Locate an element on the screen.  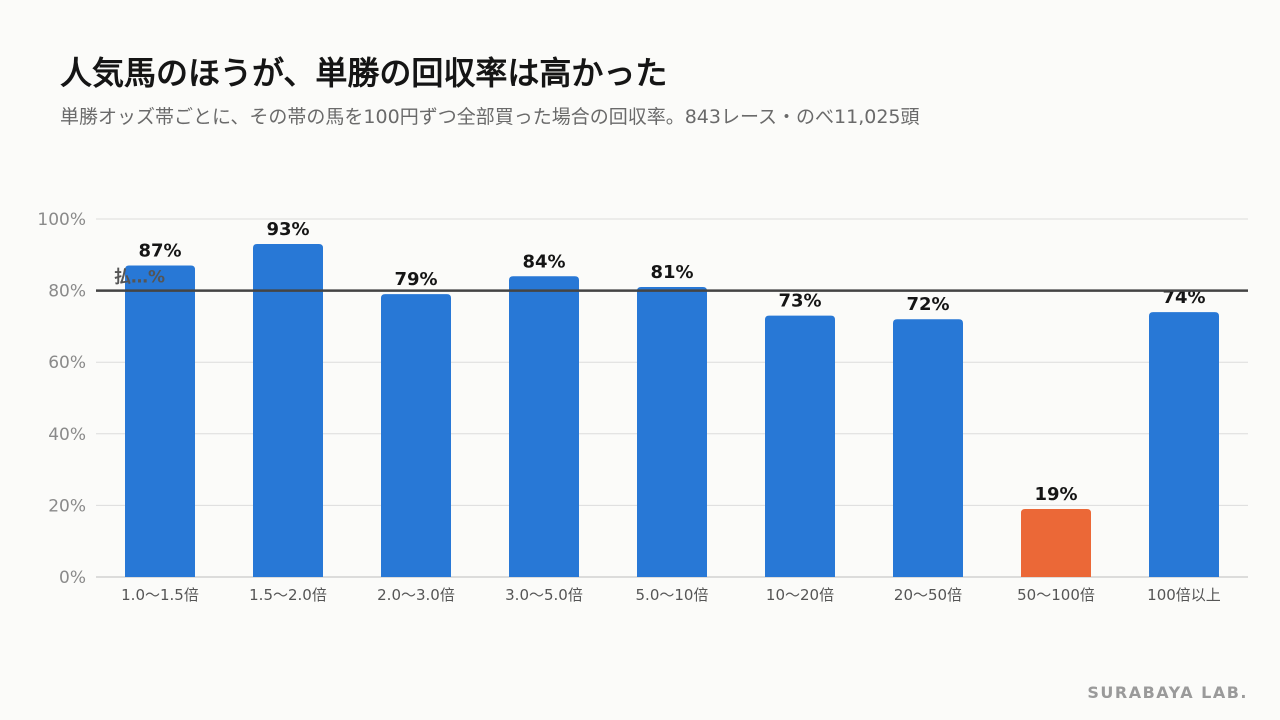
data-label: 87% is located at coordinates (159, 251).